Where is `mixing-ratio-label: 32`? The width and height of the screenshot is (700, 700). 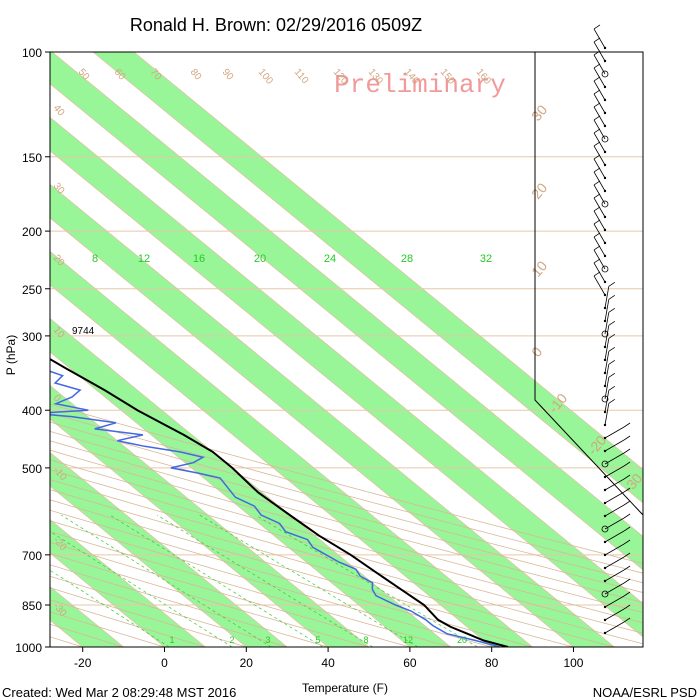
mixing-ratio-label: 32 is located at coordinates (486, 259).